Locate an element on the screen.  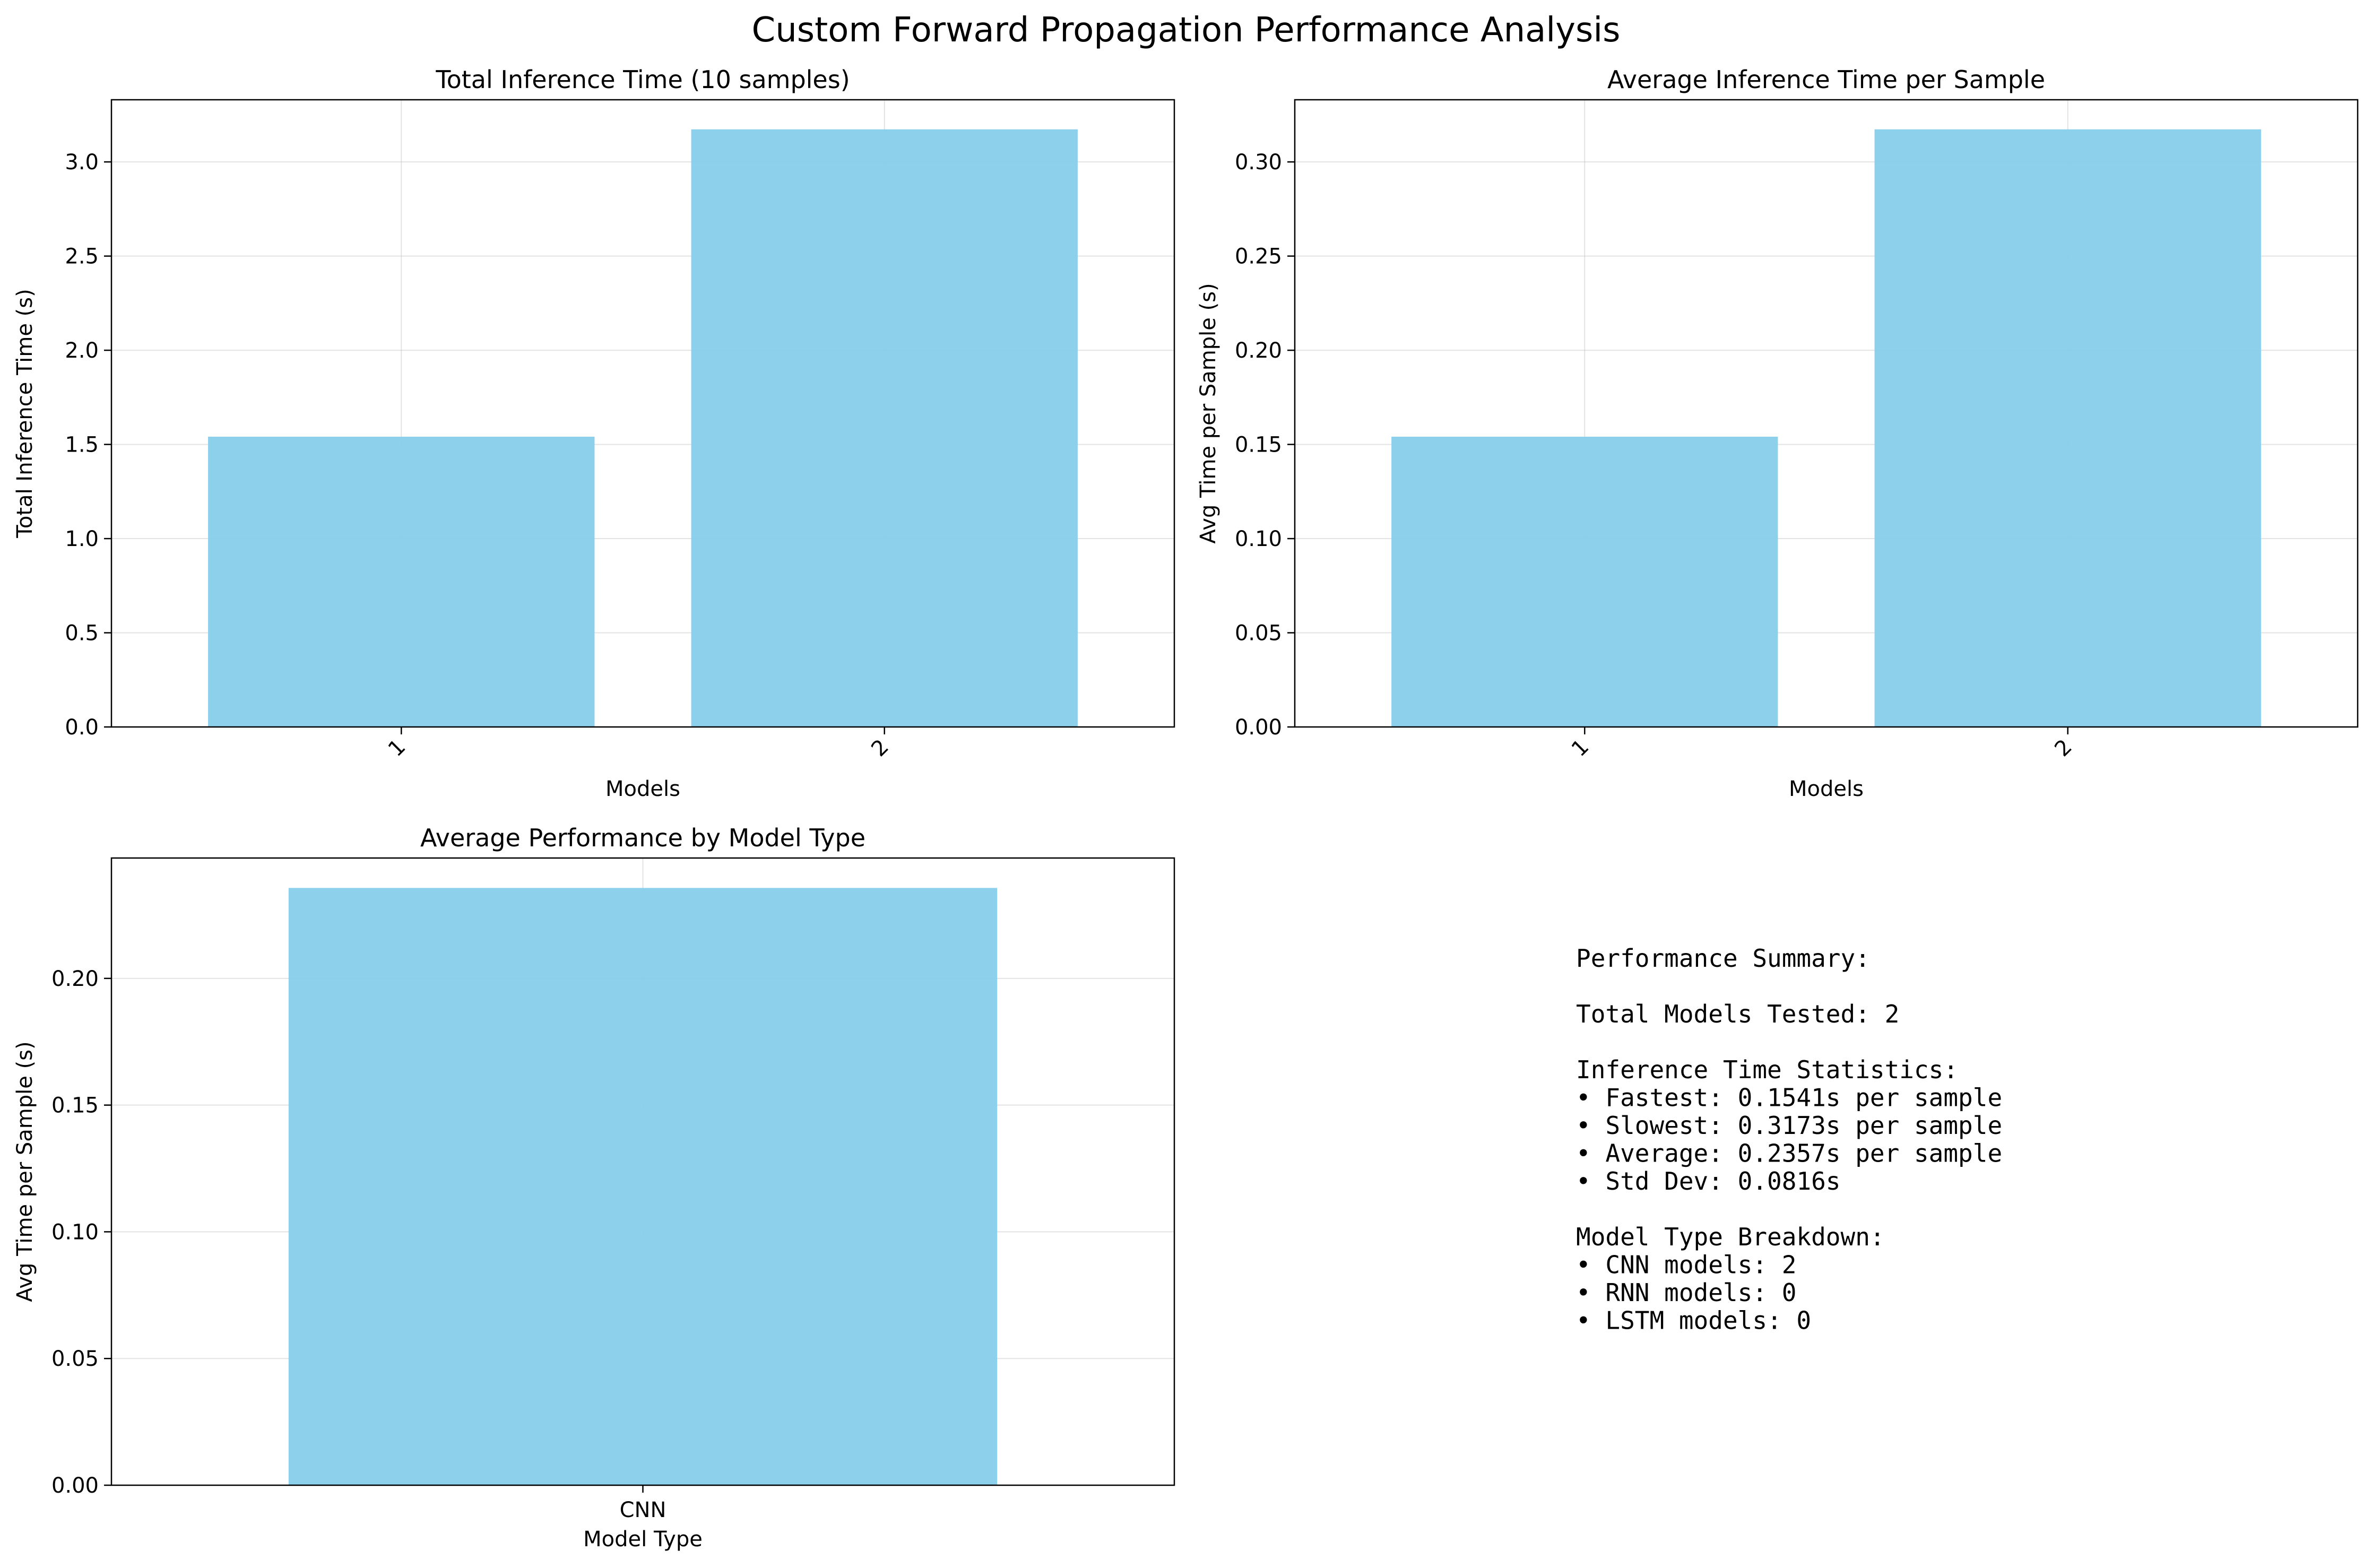
y-tick-label: 1.5 is located at coordinates (82, 445).